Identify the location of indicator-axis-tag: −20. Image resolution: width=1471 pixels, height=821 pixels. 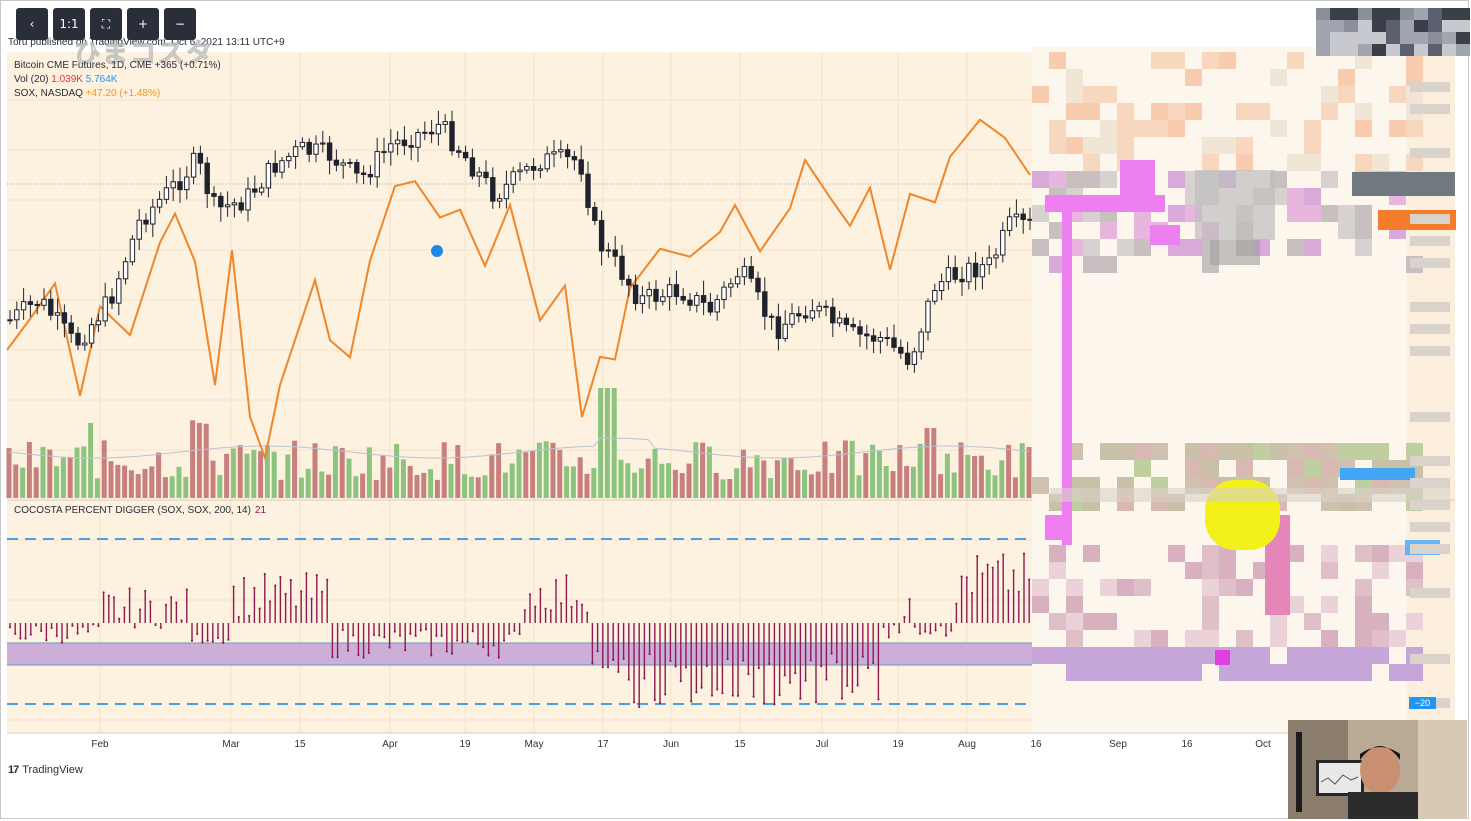
(1422, 703).